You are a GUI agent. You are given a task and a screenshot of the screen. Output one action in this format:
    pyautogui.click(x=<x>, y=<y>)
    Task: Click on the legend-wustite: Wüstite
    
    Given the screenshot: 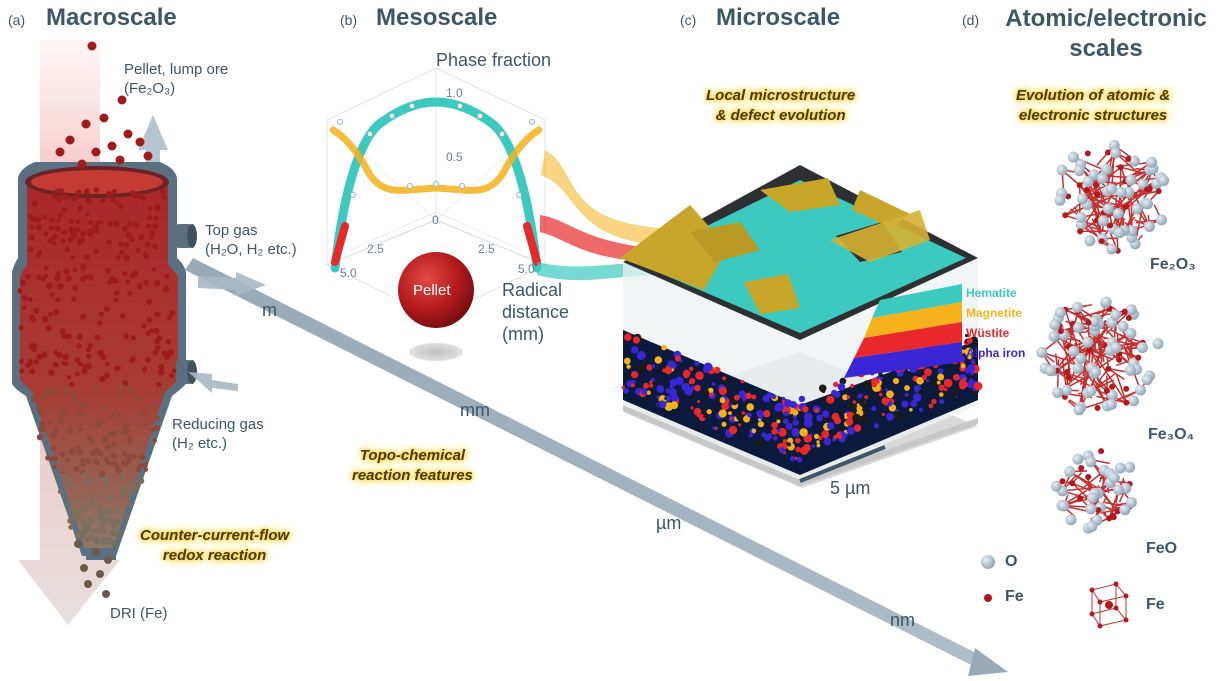 What is the action you would take?
    pyautogui.click(x=988, y=333)
    